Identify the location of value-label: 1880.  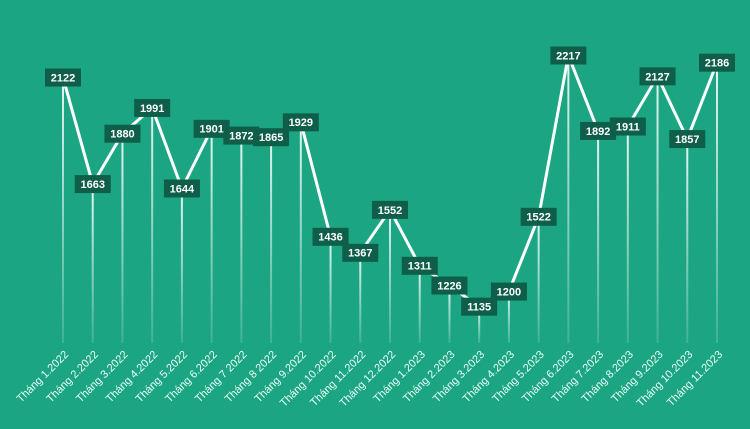
(122, 135).